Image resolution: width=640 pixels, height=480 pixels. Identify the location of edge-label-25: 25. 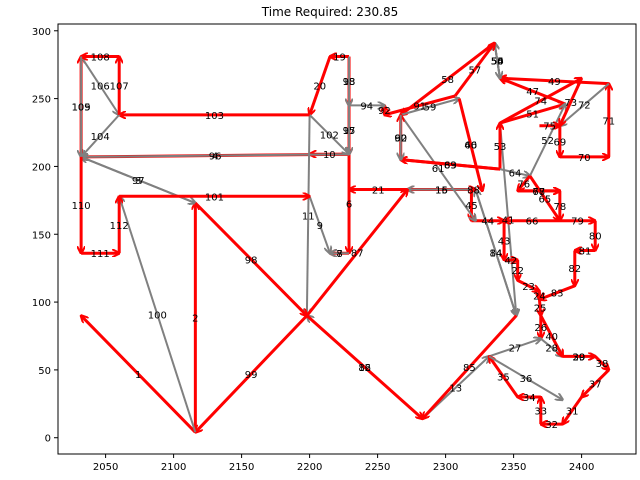
(540, 309).